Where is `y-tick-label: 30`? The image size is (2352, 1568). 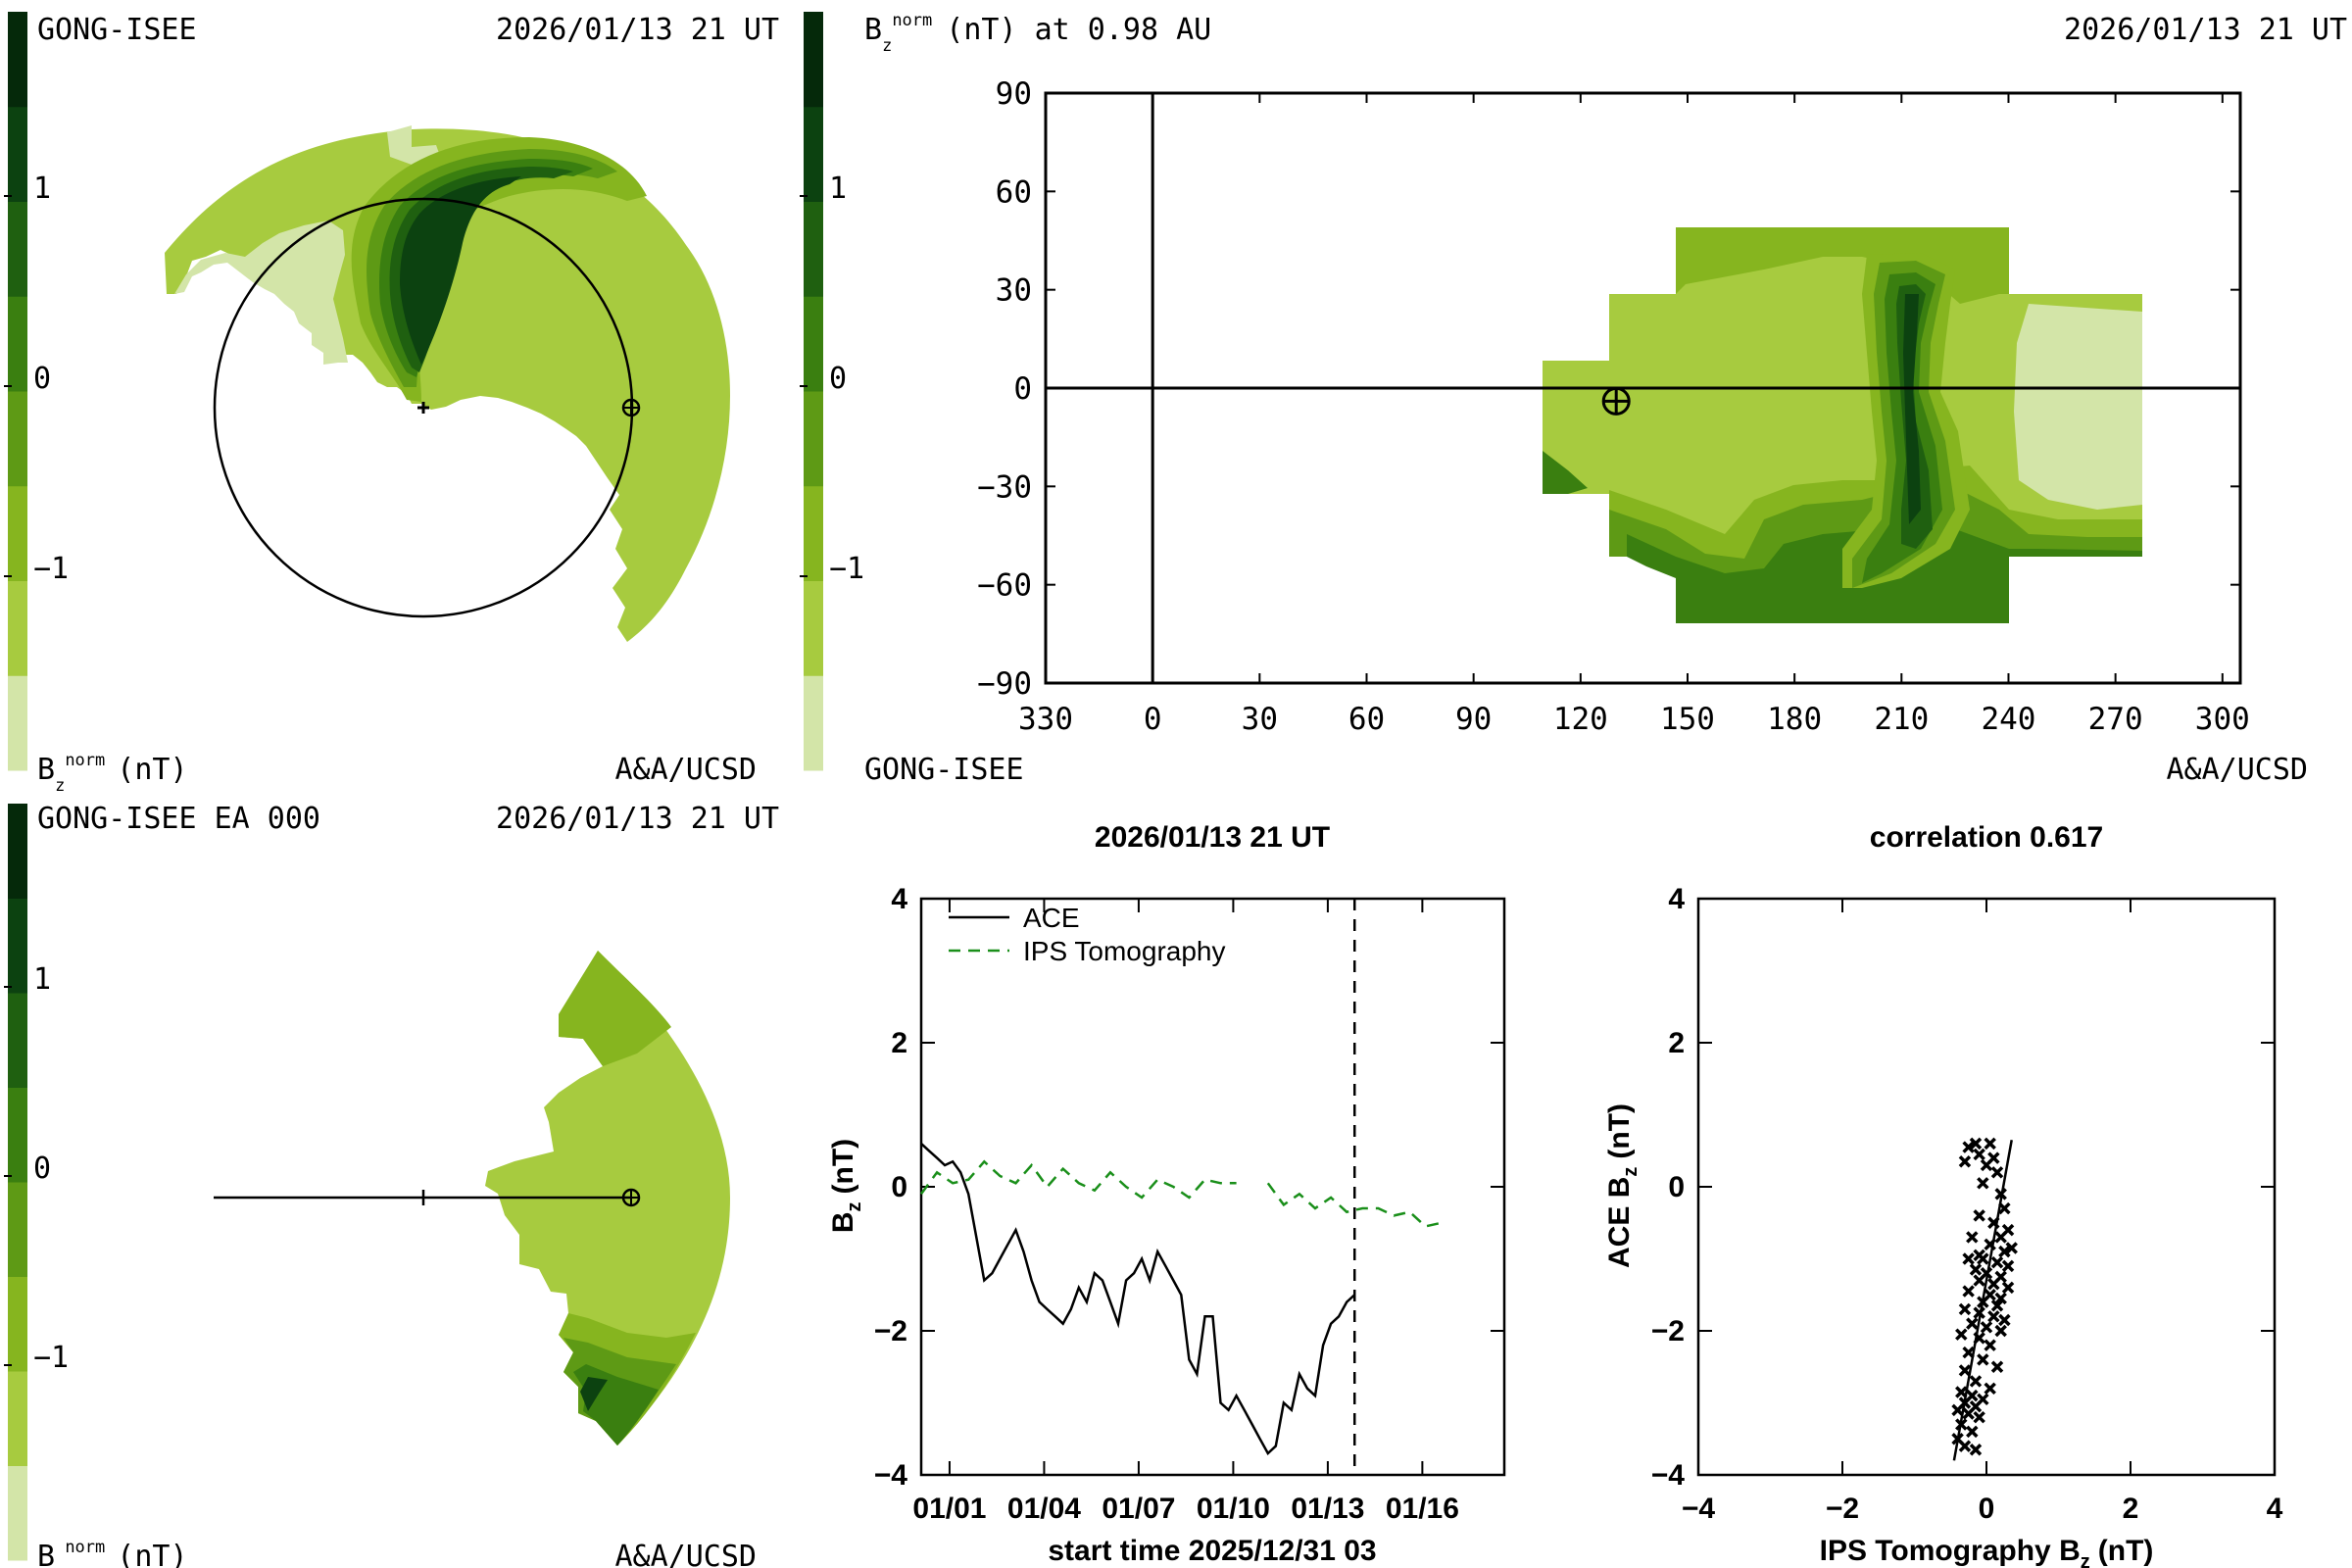 y-tick-label: 30 is located at coordinates (1014, 291).